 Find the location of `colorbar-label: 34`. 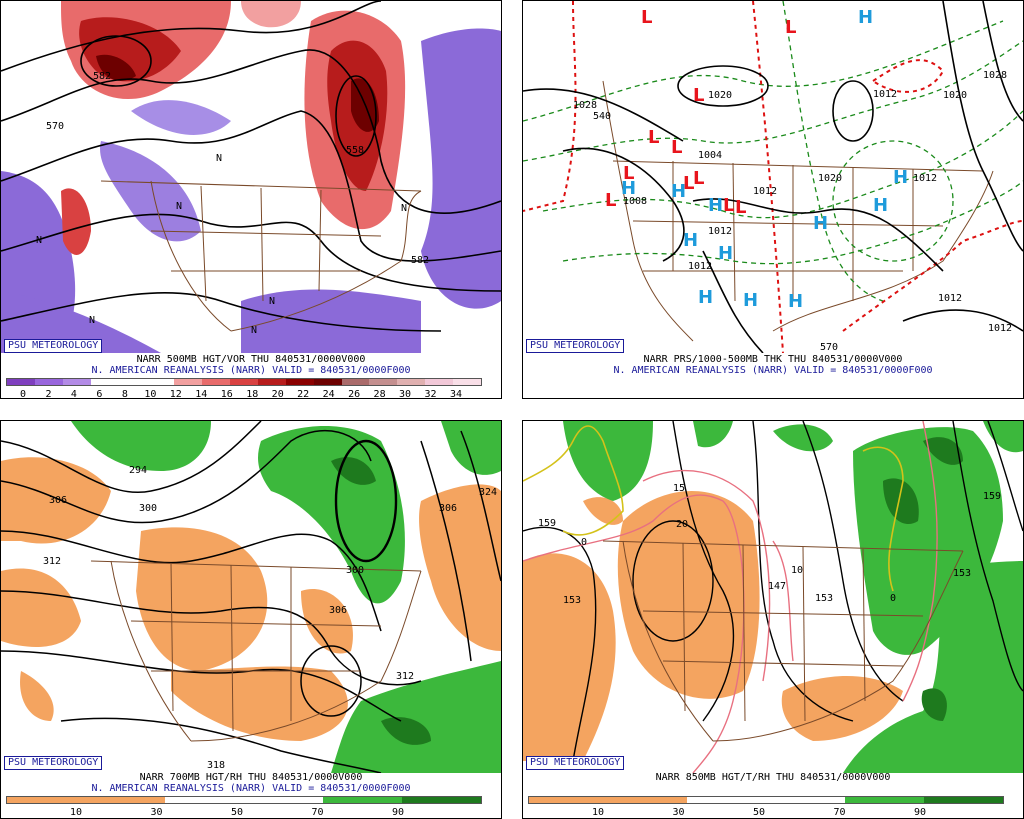

colorbar-label: 34 is located at coordinates (456, 394).